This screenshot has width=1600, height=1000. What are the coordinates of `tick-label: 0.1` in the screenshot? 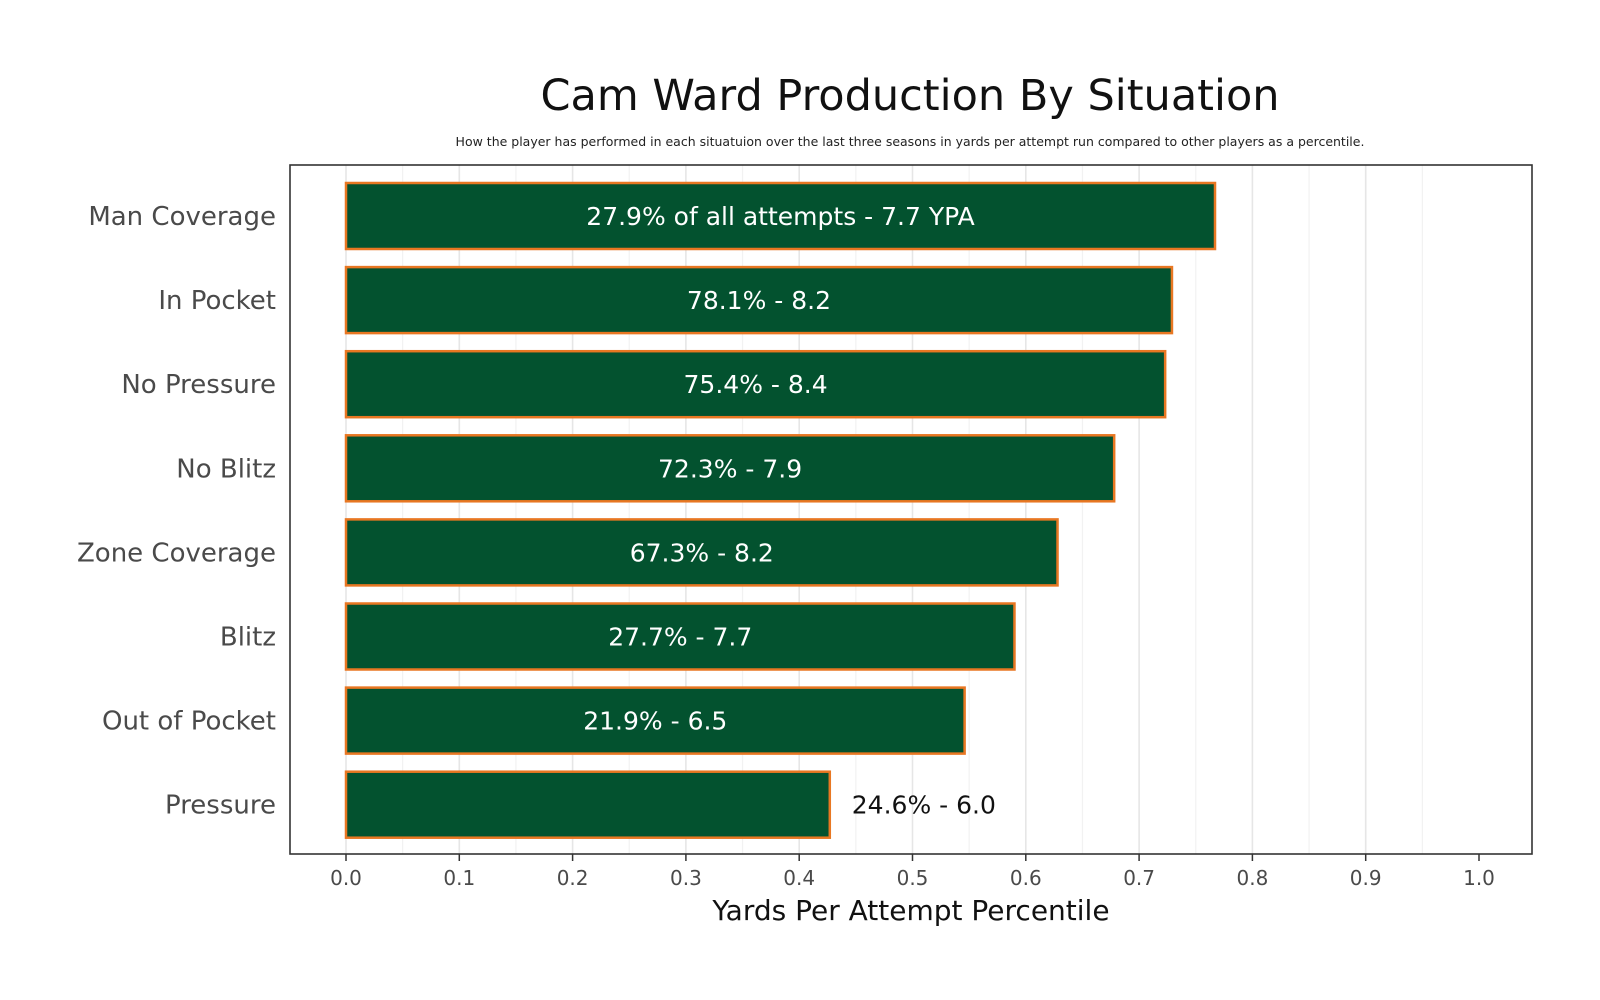 It's located at (459, 878).